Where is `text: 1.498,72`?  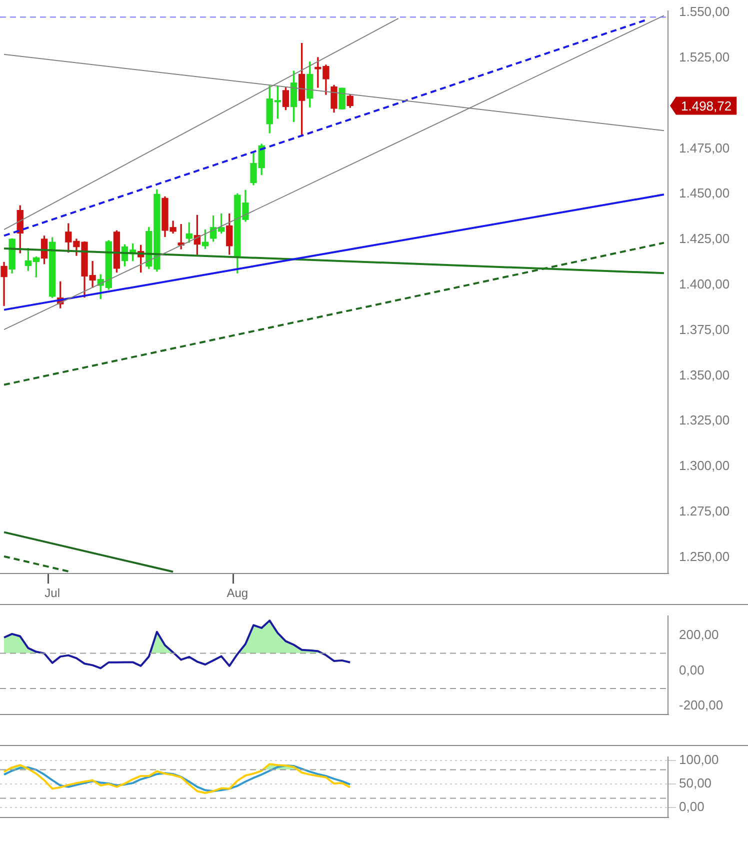 text: 1.498,72 is located at coordinates (706, 106).